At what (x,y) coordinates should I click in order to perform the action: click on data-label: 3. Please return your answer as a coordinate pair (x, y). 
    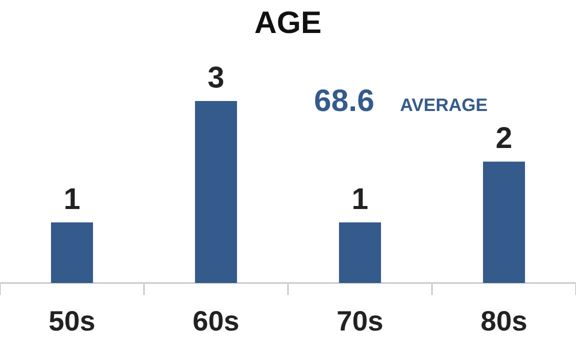
    Looking at the image, I should click on (216, 77).